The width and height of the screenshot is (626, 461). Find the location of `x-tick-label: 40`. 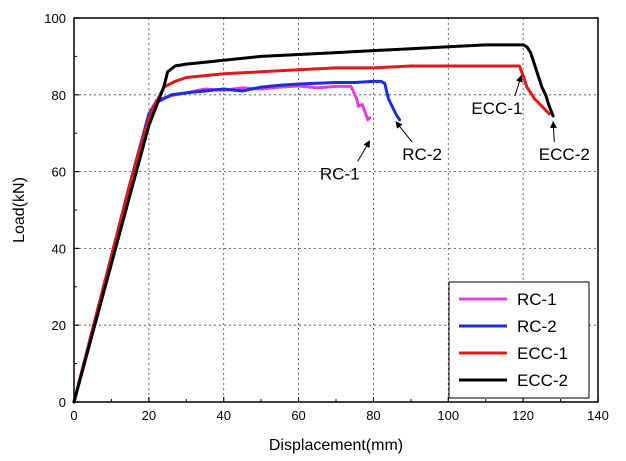

x-tick-label: 40 is located at coordinates (223, 415).